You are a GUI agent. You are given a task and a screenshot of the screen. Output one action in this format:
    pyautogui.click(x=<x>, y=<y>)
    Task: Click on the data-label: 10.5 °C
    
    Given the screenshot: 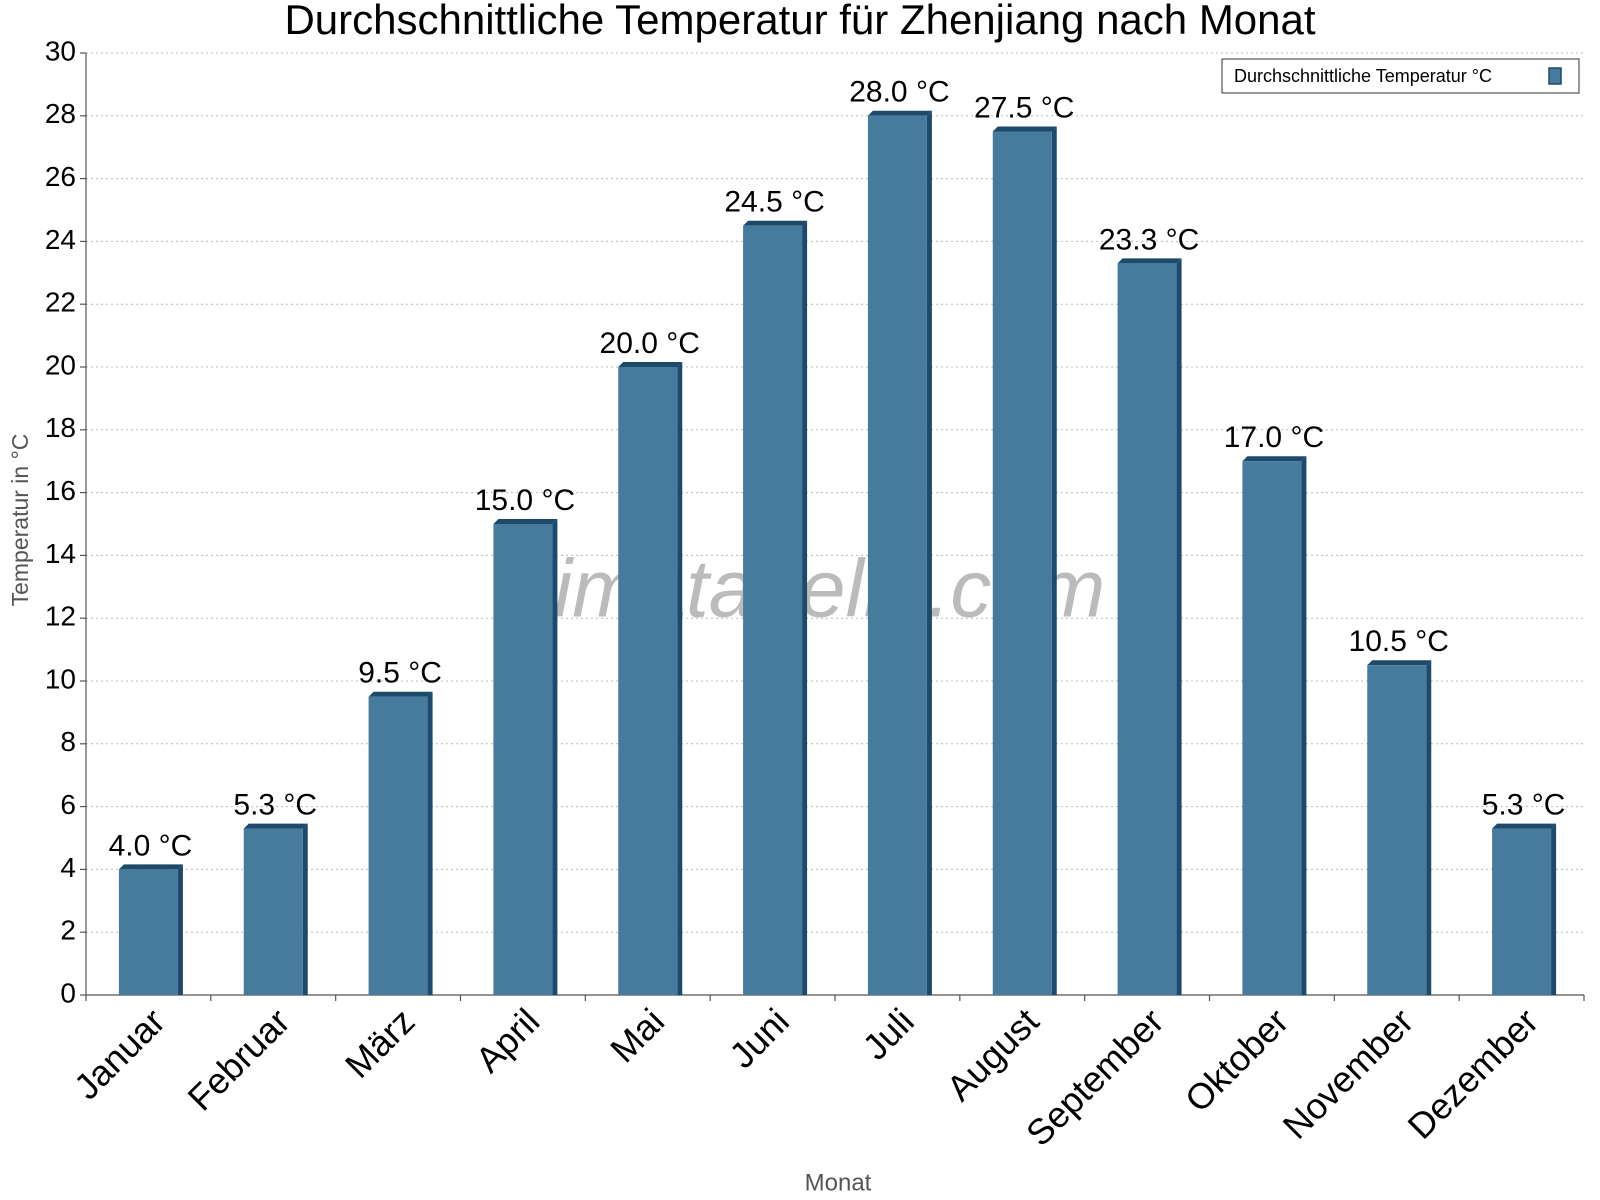 What is the action you would take?
    pyautogui.click(x=1399, y=641)
    